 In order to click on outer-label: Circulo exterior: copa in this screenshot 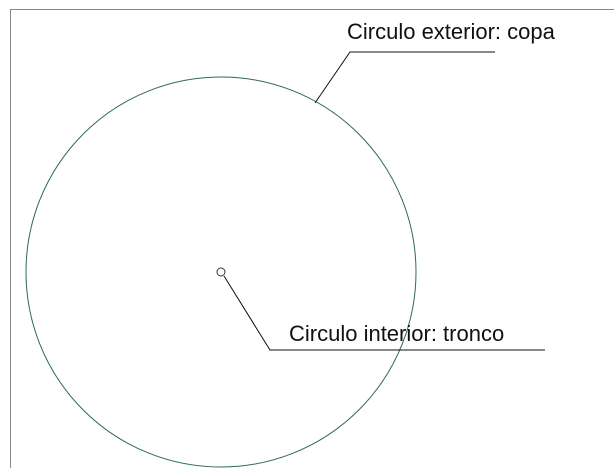, I will do `click(451, 31)`.